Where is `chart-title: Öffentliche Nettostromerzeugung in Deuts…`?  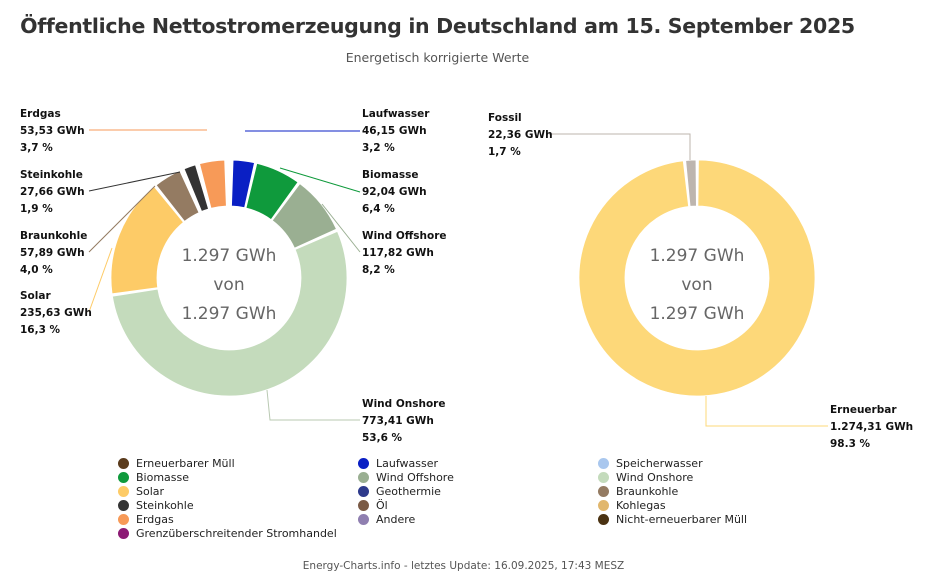 chart-title: Öffentliche Nettostromerzeugung in Deuts… is located at coordinates (437, 26).